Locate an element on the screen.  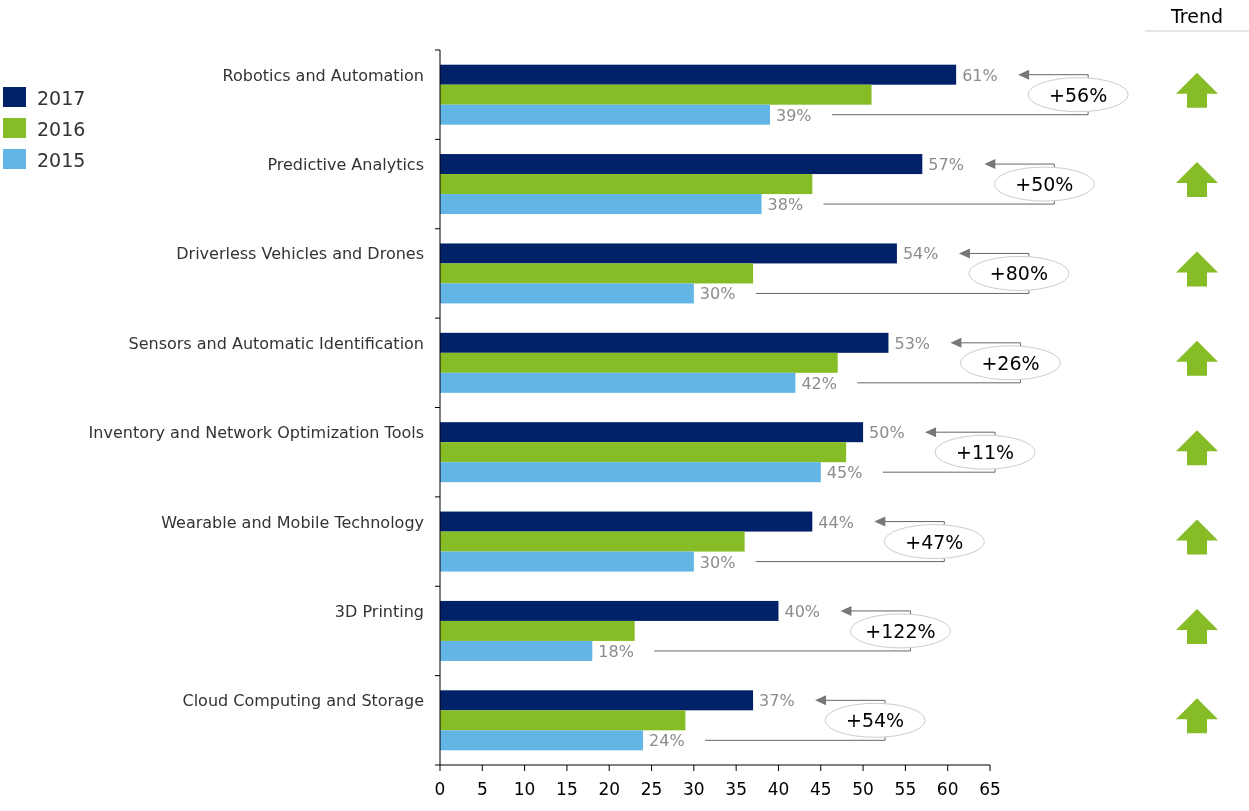
y-tick-label: Robotics and Automation is located at coordinates (323, 75).